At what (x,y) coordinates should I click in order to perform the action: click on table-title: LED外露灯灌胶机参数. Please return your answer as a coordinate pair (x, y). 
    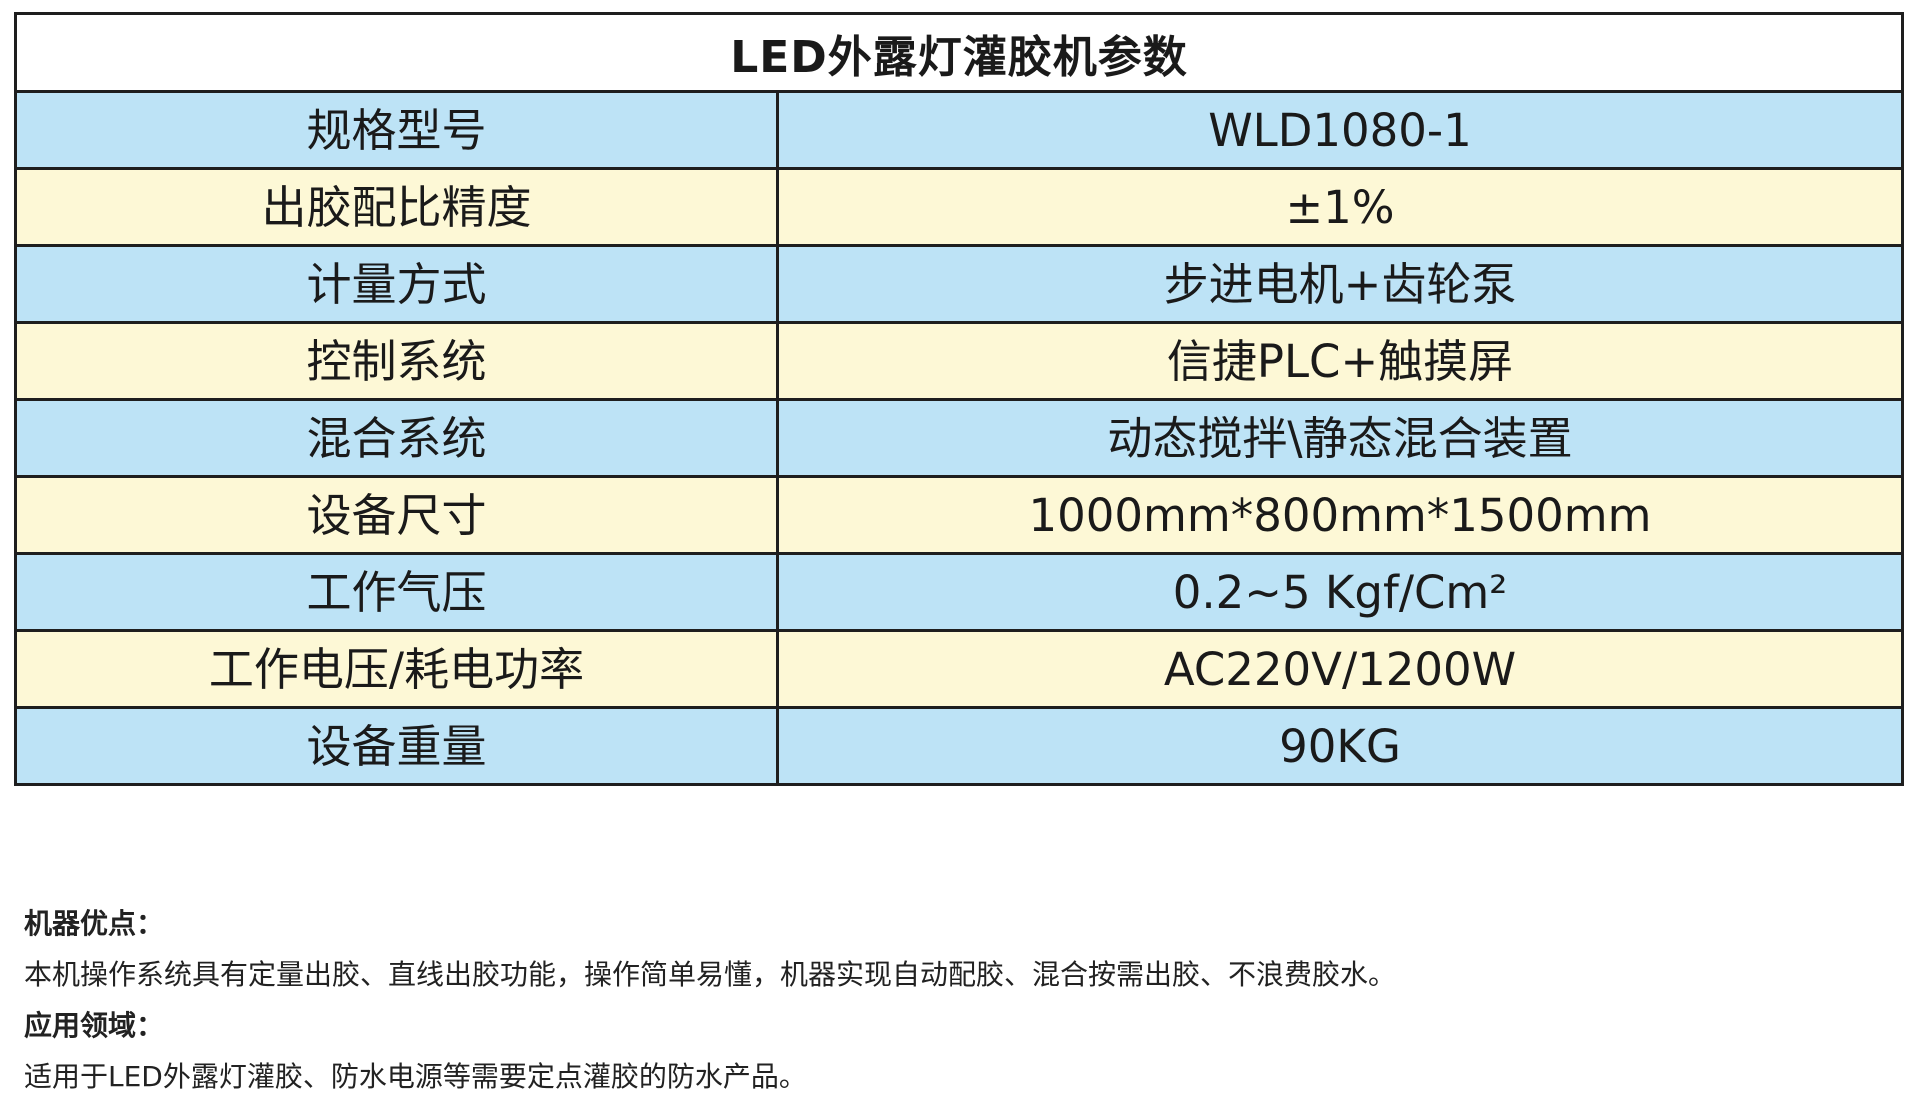
    Looking at the image, I should click on (959, 52).